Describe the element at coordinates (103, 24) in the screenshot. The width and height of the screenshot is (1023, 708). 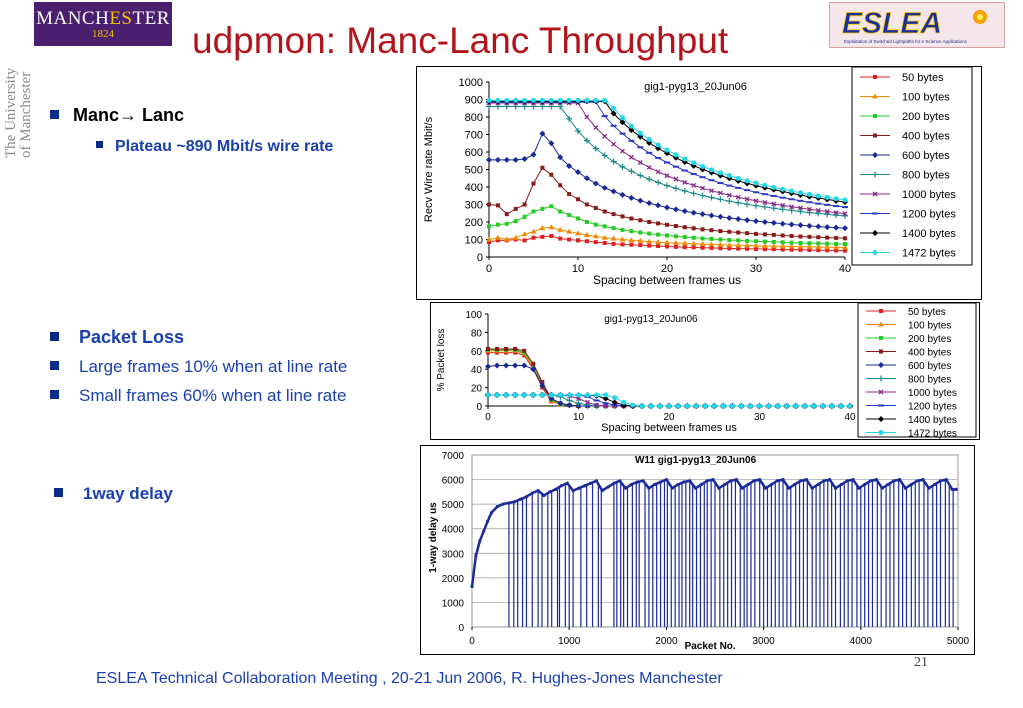
I see `university-of-manchester-logo: MANCHESTER 1824` at that location.